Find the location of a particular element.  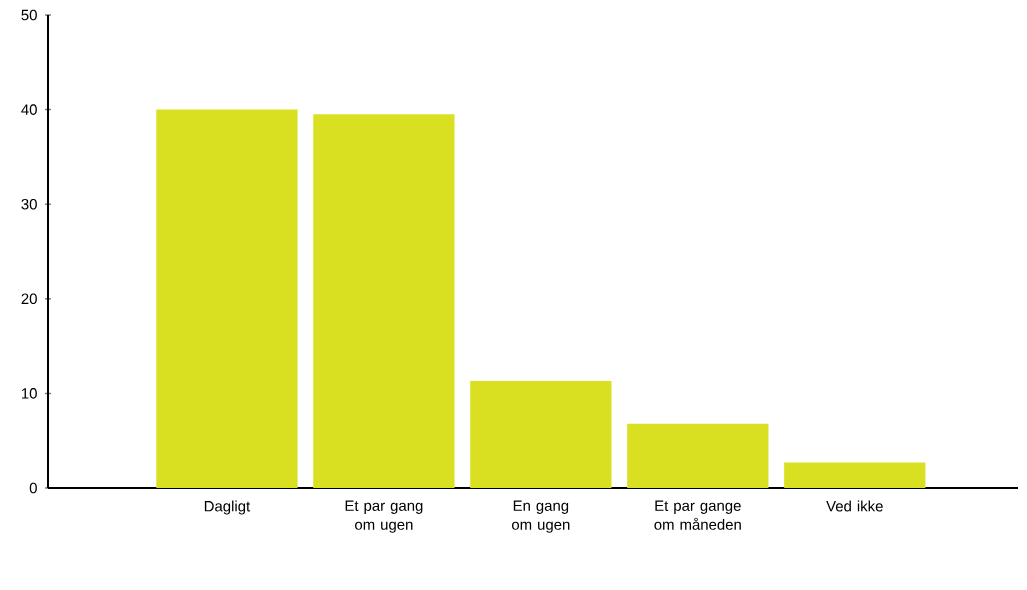

x-tick-label: Ved ikke is located at coordinates (854, 506).